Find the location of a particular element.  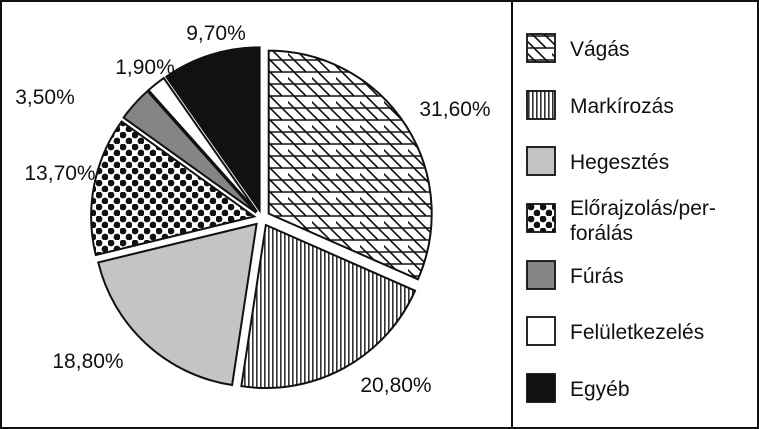

data-label-hegesztes: 18,80% is located at coordinates (87, 361).